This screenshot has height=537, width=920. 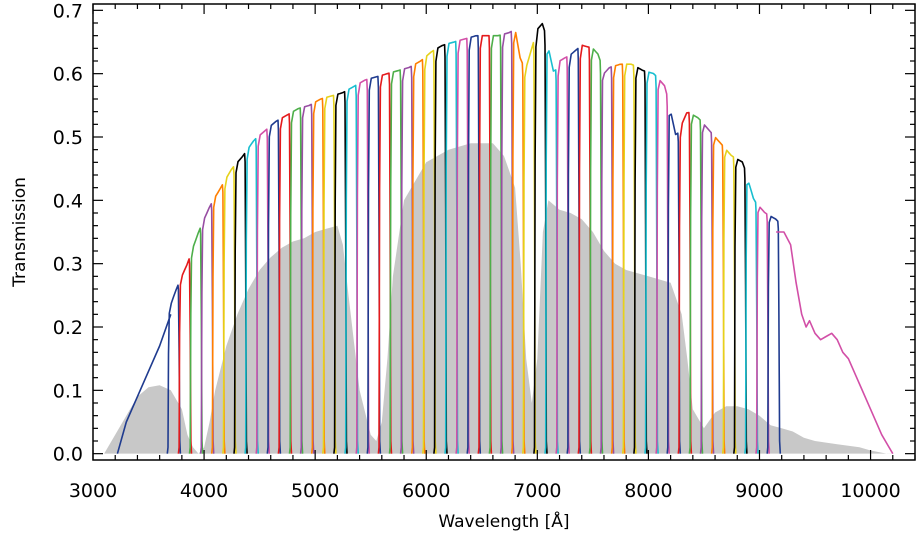 What do you see at coordinates (426, 491) in the screenshot?
I see `x-tick-label: 6000` at bounding box center [426, 491].